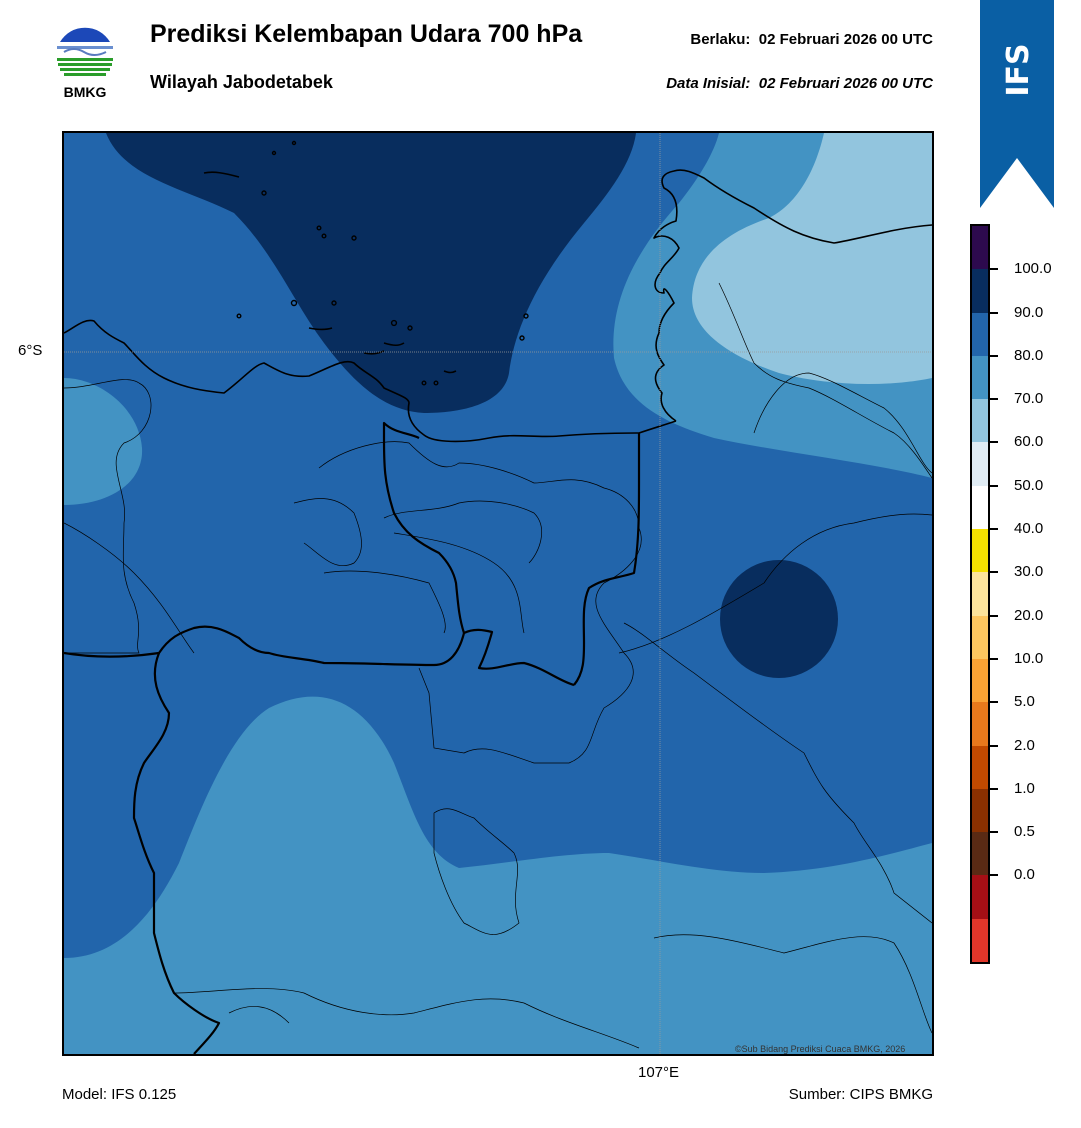  Describe the element at coordinates (1029, 485) in the screenshot. I see `colorbar-label: 50.0` at that location.